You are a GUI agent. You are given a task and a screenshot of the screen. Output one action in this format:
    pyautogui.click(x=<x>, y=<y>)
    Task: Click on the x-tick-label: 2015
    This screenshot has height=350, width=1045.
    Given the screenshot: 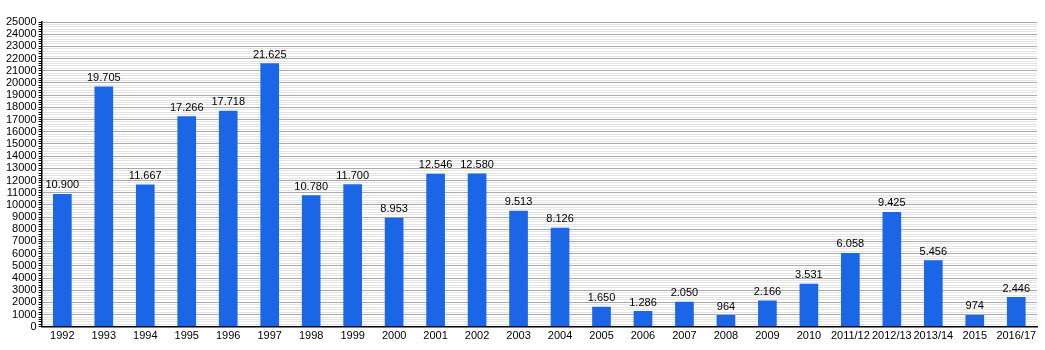 What is the action you would take?
    pyautogui.click(x=975, y=335)
    